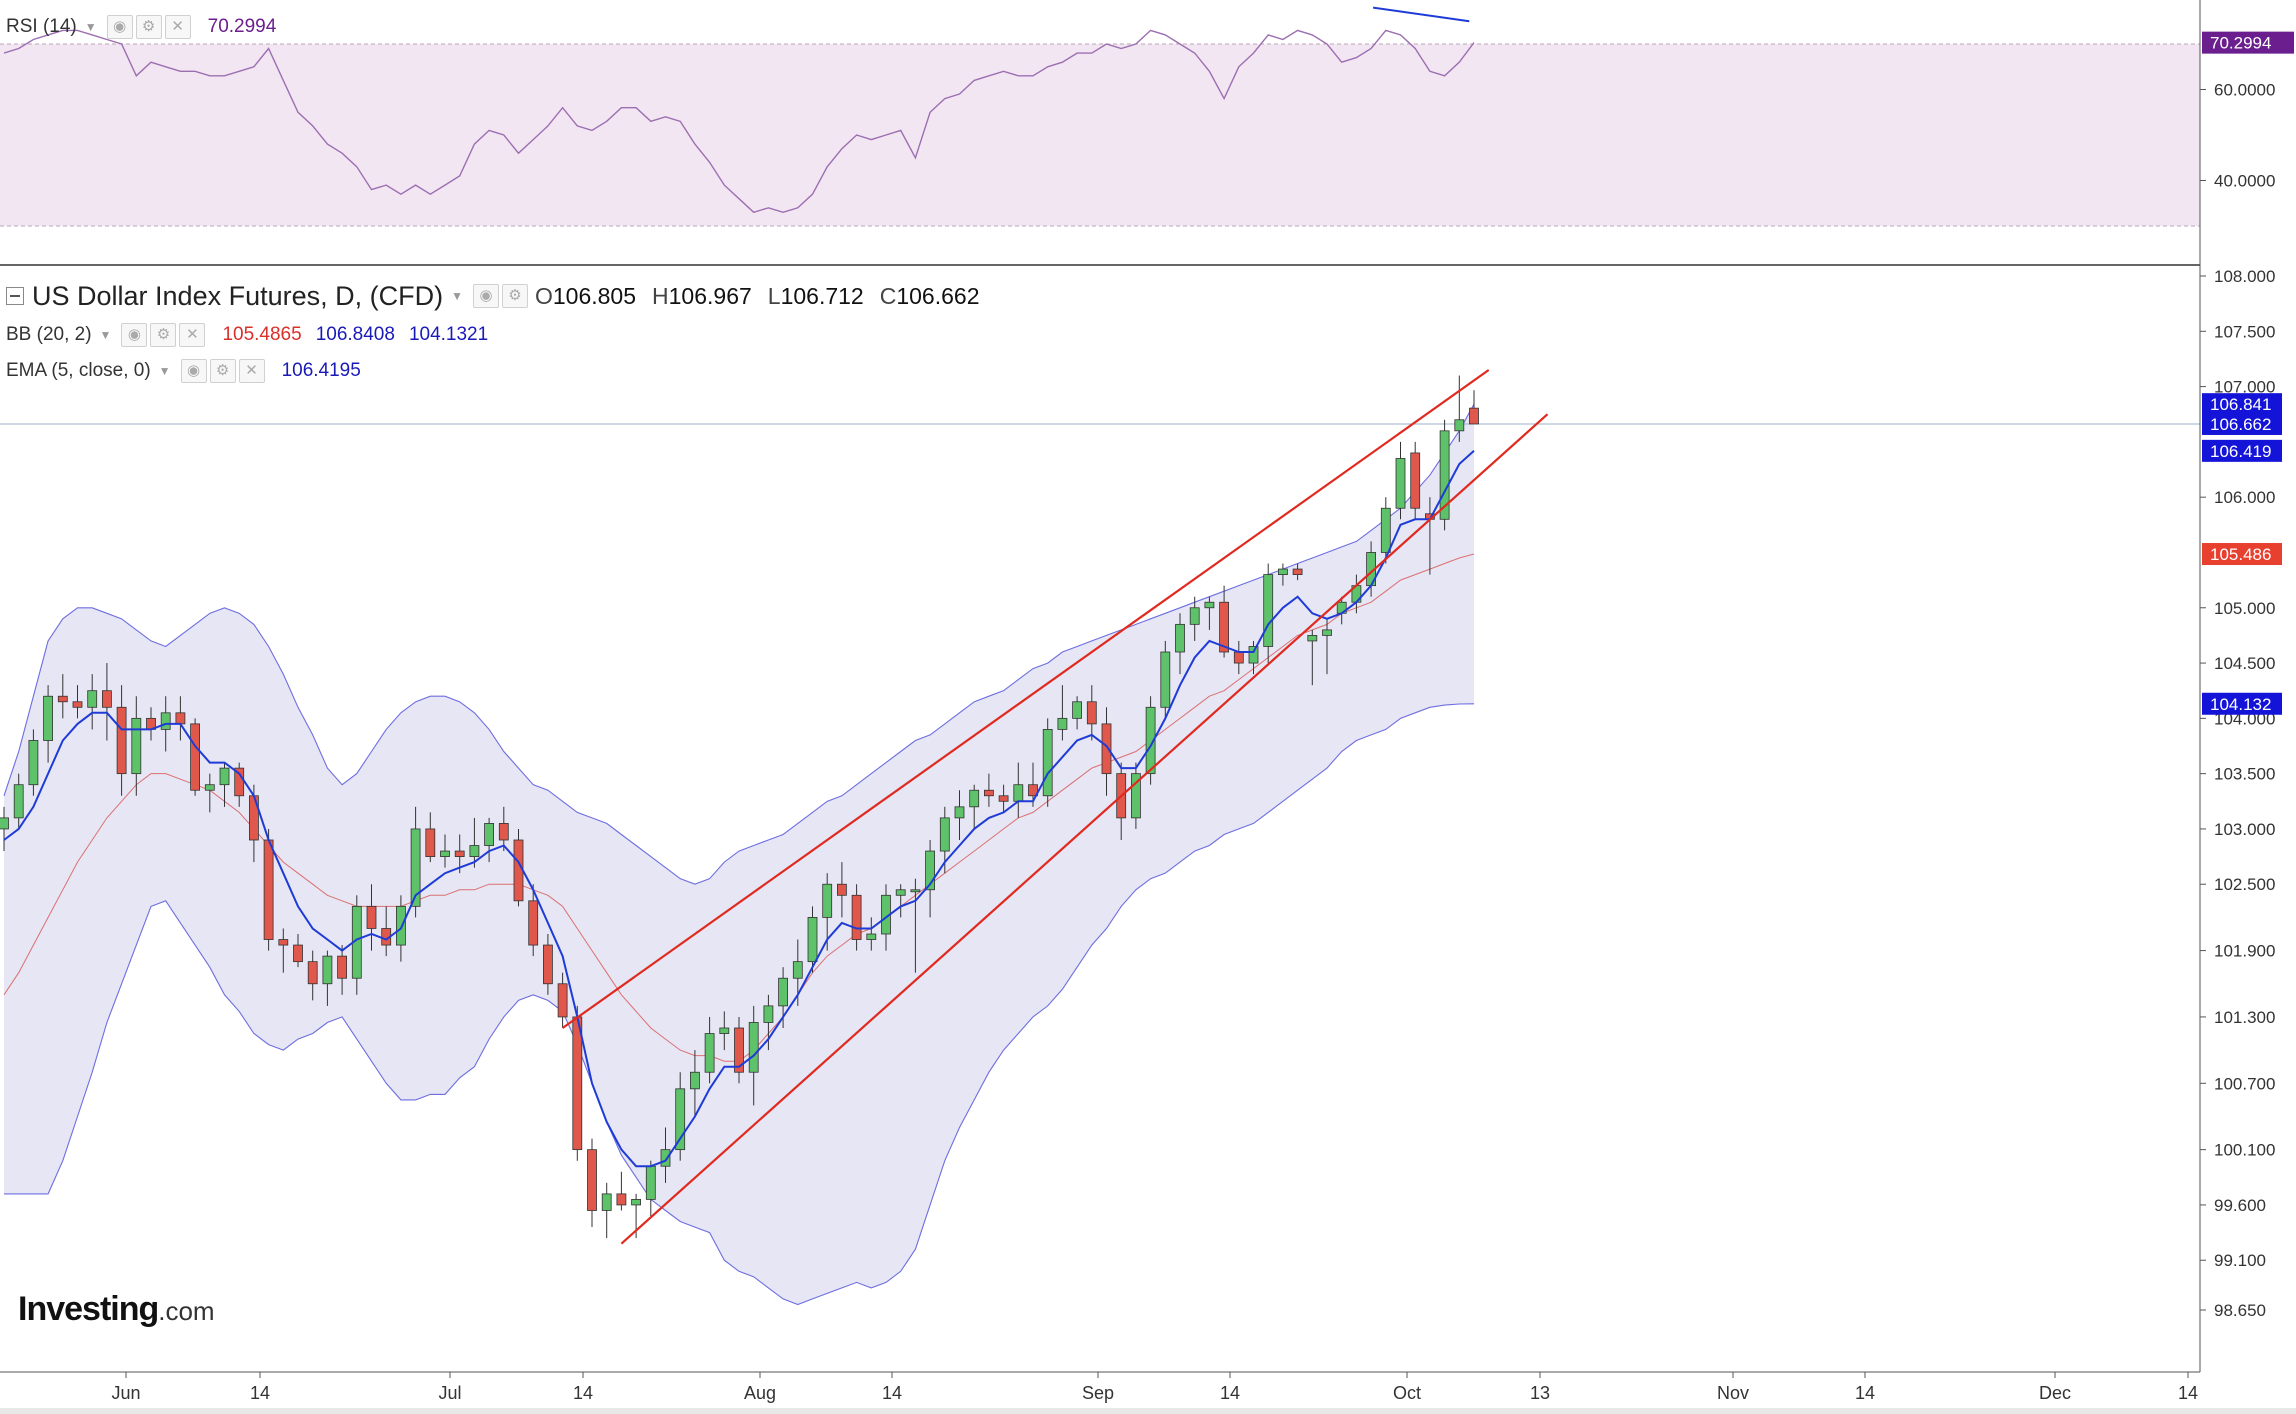 The image size is (2296, 1414). Describe the element at coordinates (2240, 43) in the screenshot. I see `rsi-badge-text: 70.2994` at that location.